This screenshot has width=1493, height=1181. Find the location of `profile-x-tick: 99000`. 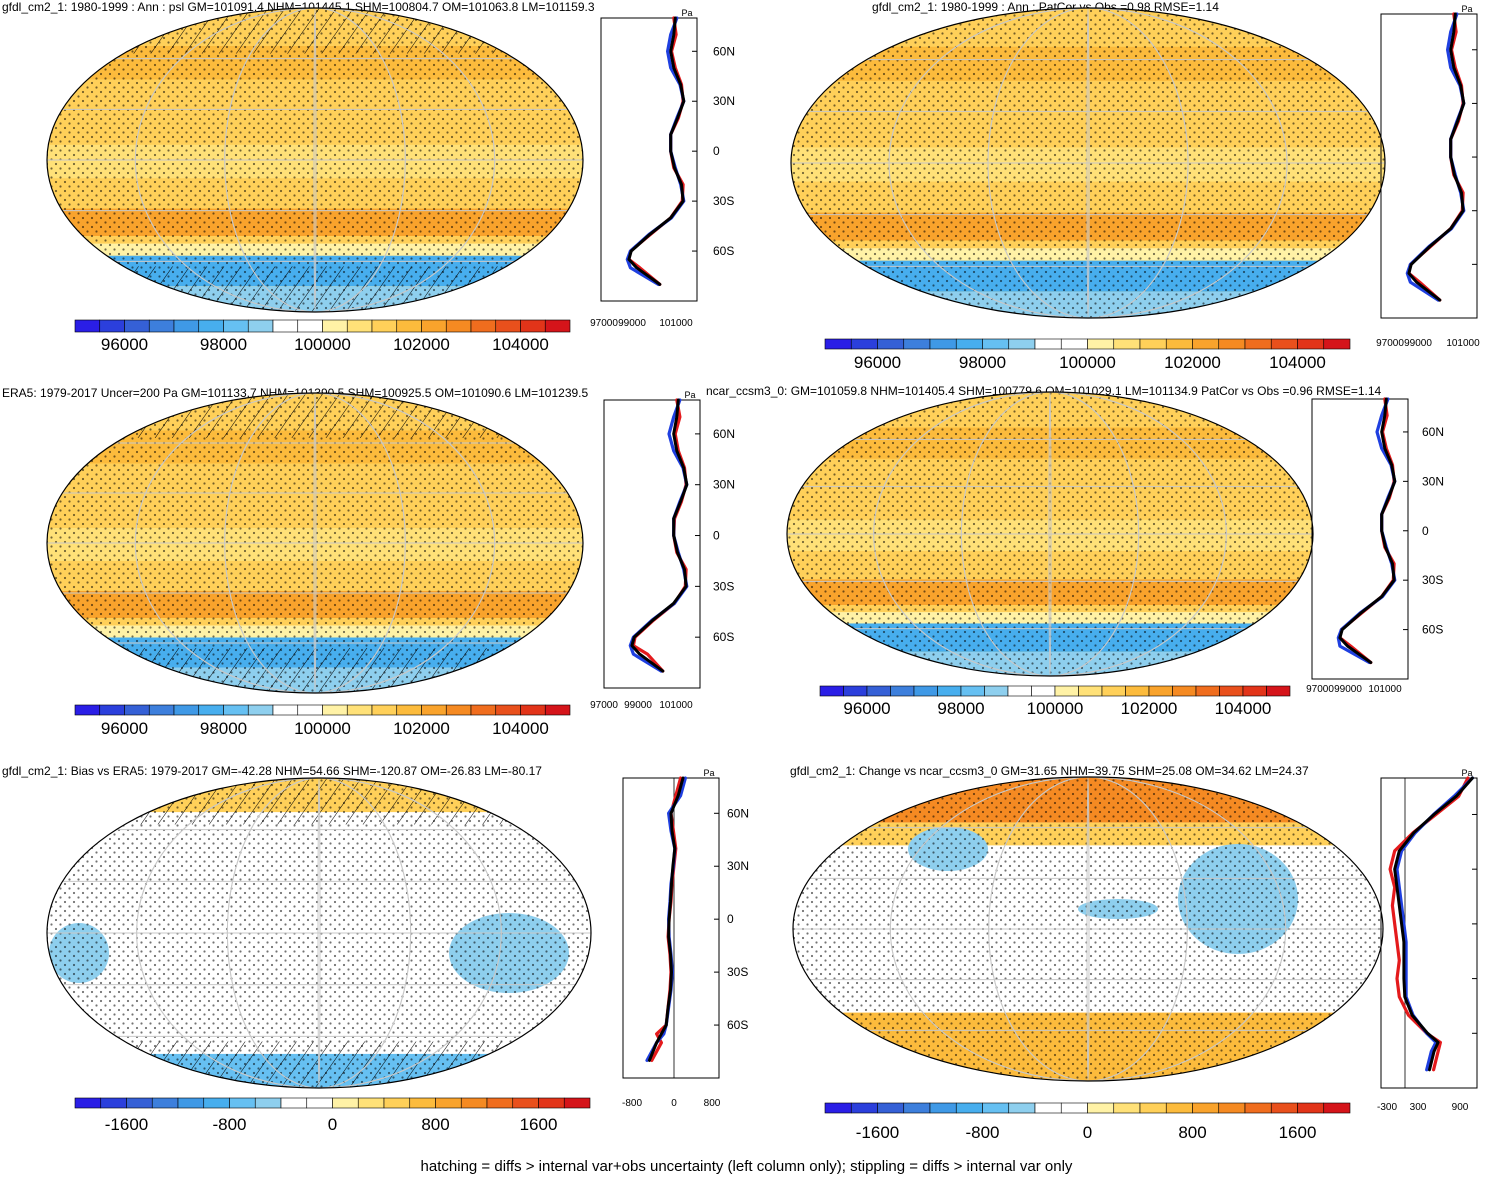

profile-x-tick: 99000 is located at coordinates (638, 705).